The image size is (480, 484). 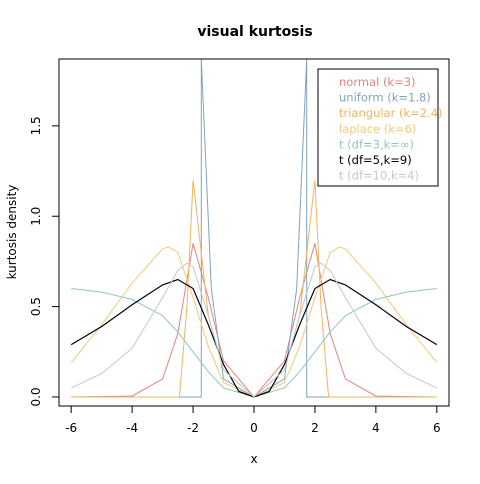 I want to click on chart-title: visual kurtosis, so click(x=254, y=32).